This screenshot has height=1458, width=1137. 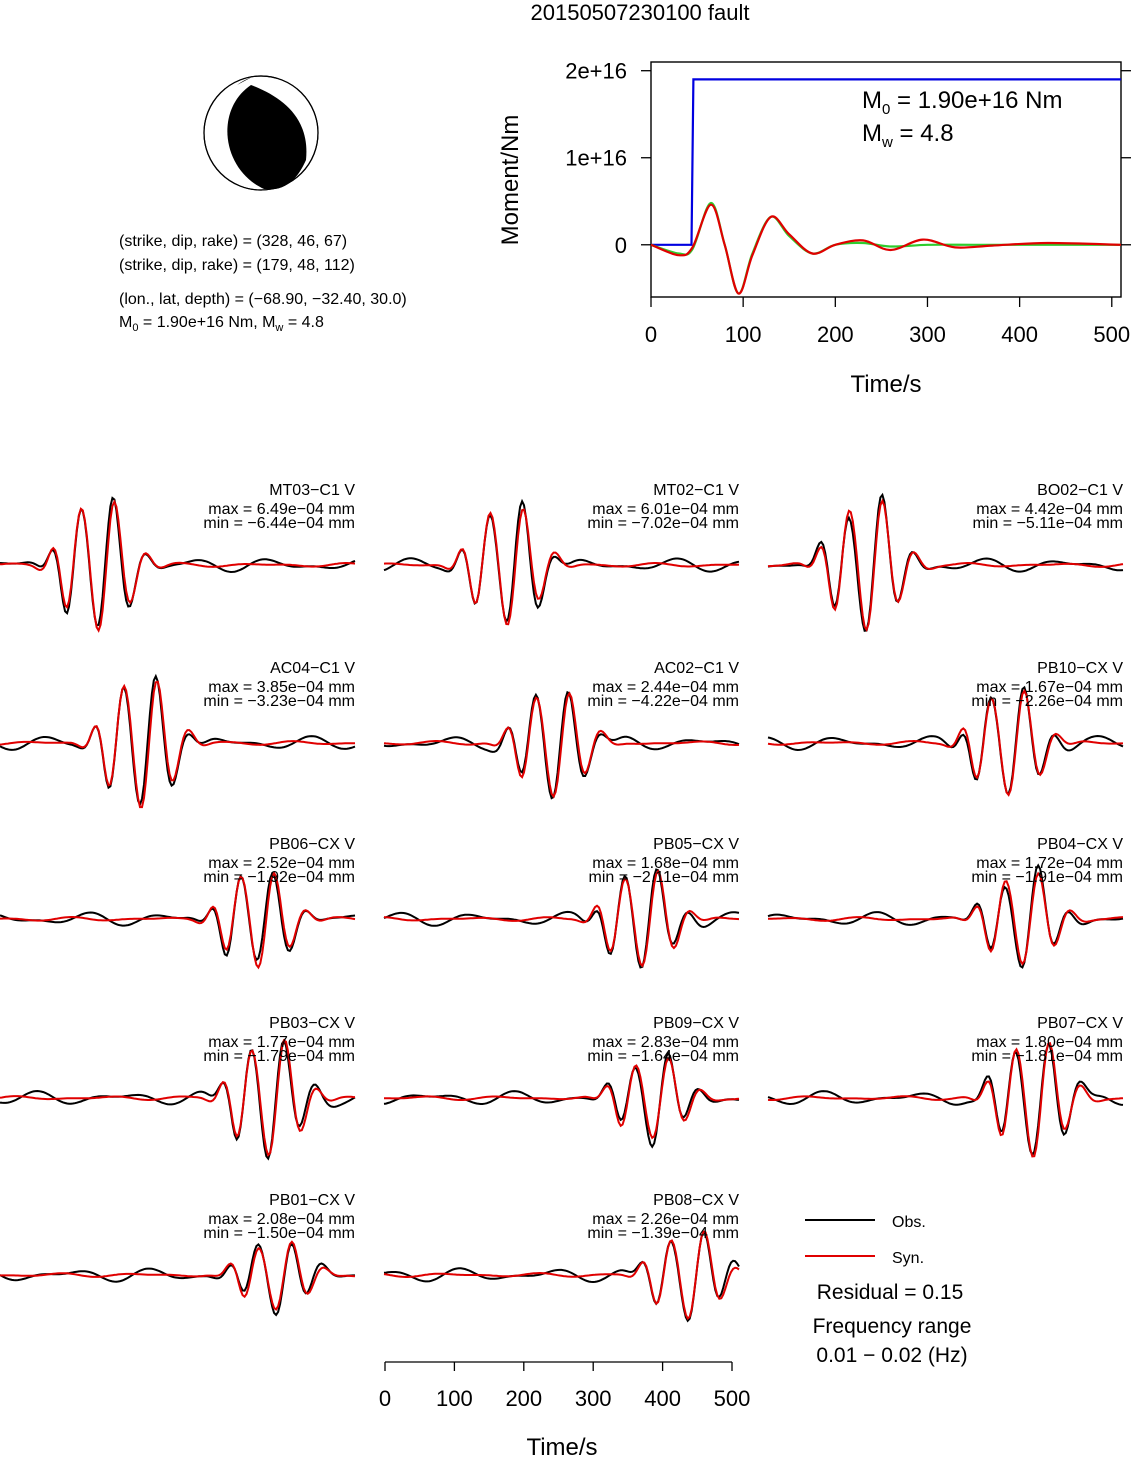 What do you see at coordinates (565, 1386) in the screenshot?
I see `bottom-time-axis: 0 100 200 300 400 500` at bounding box center [565, 1386].